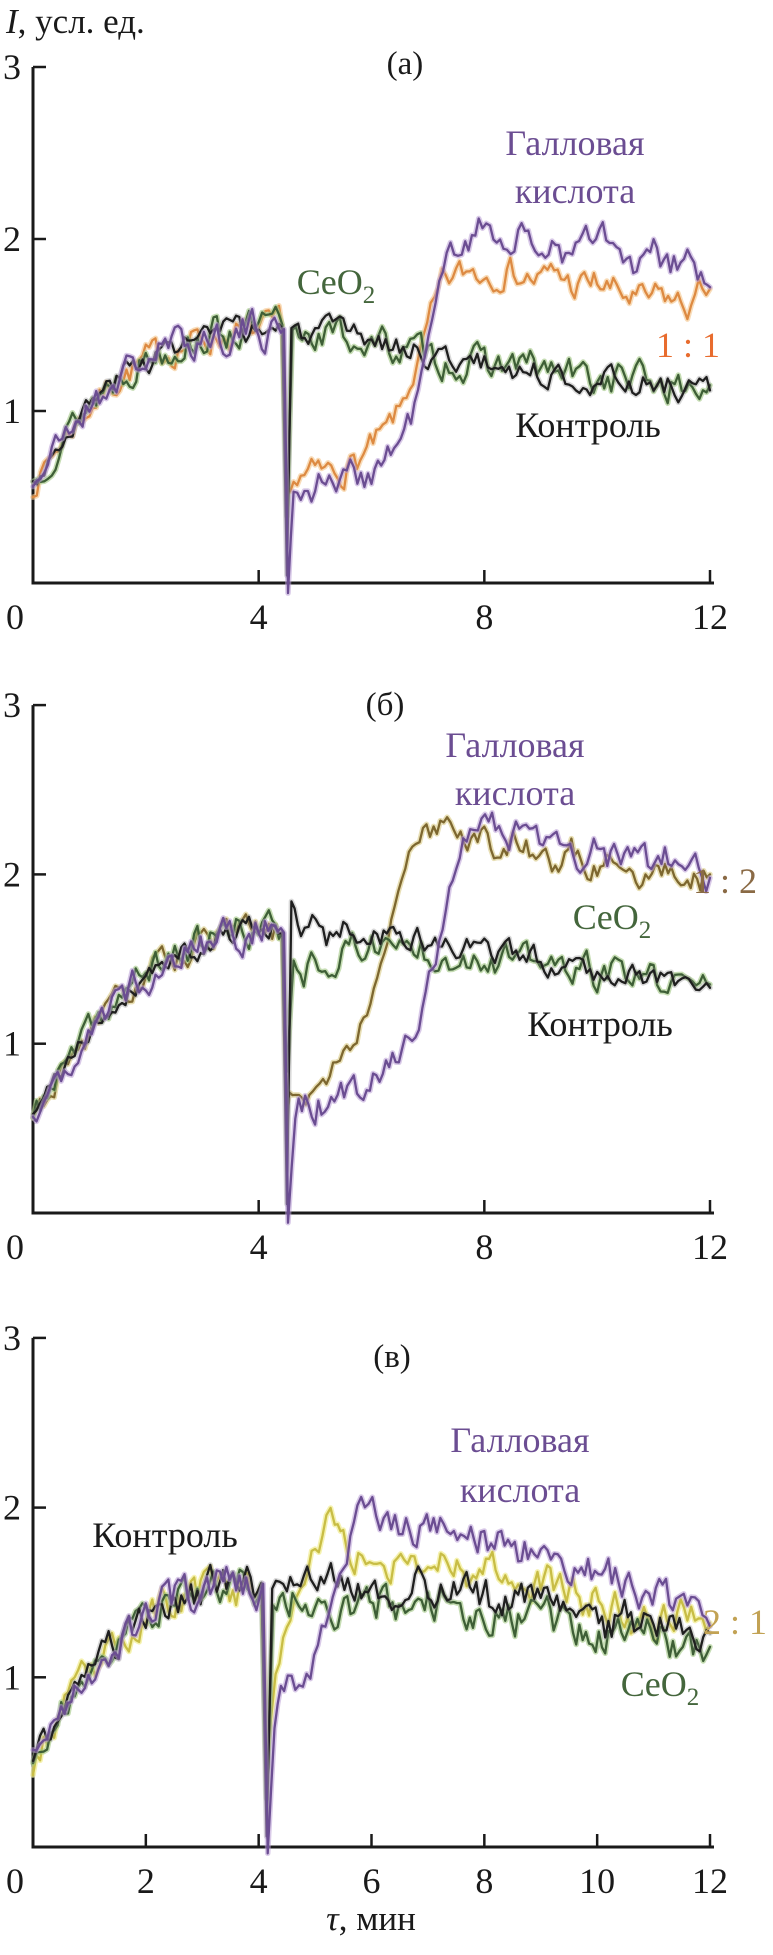 The height and width of the screenshot is (1955, 773). I want to click on label-ratio-2-1: 2 : 1, so click(735, 1622).